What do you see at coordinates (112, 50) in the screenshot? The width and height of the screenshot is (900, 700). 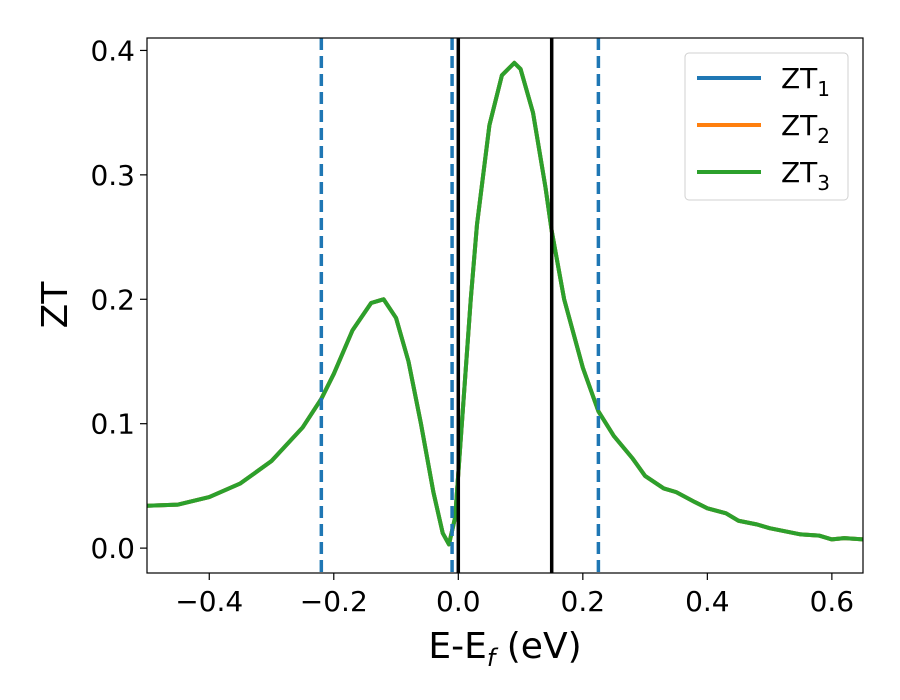 I see `y-tick-label: 0.4` at bounding box center [112, 50].